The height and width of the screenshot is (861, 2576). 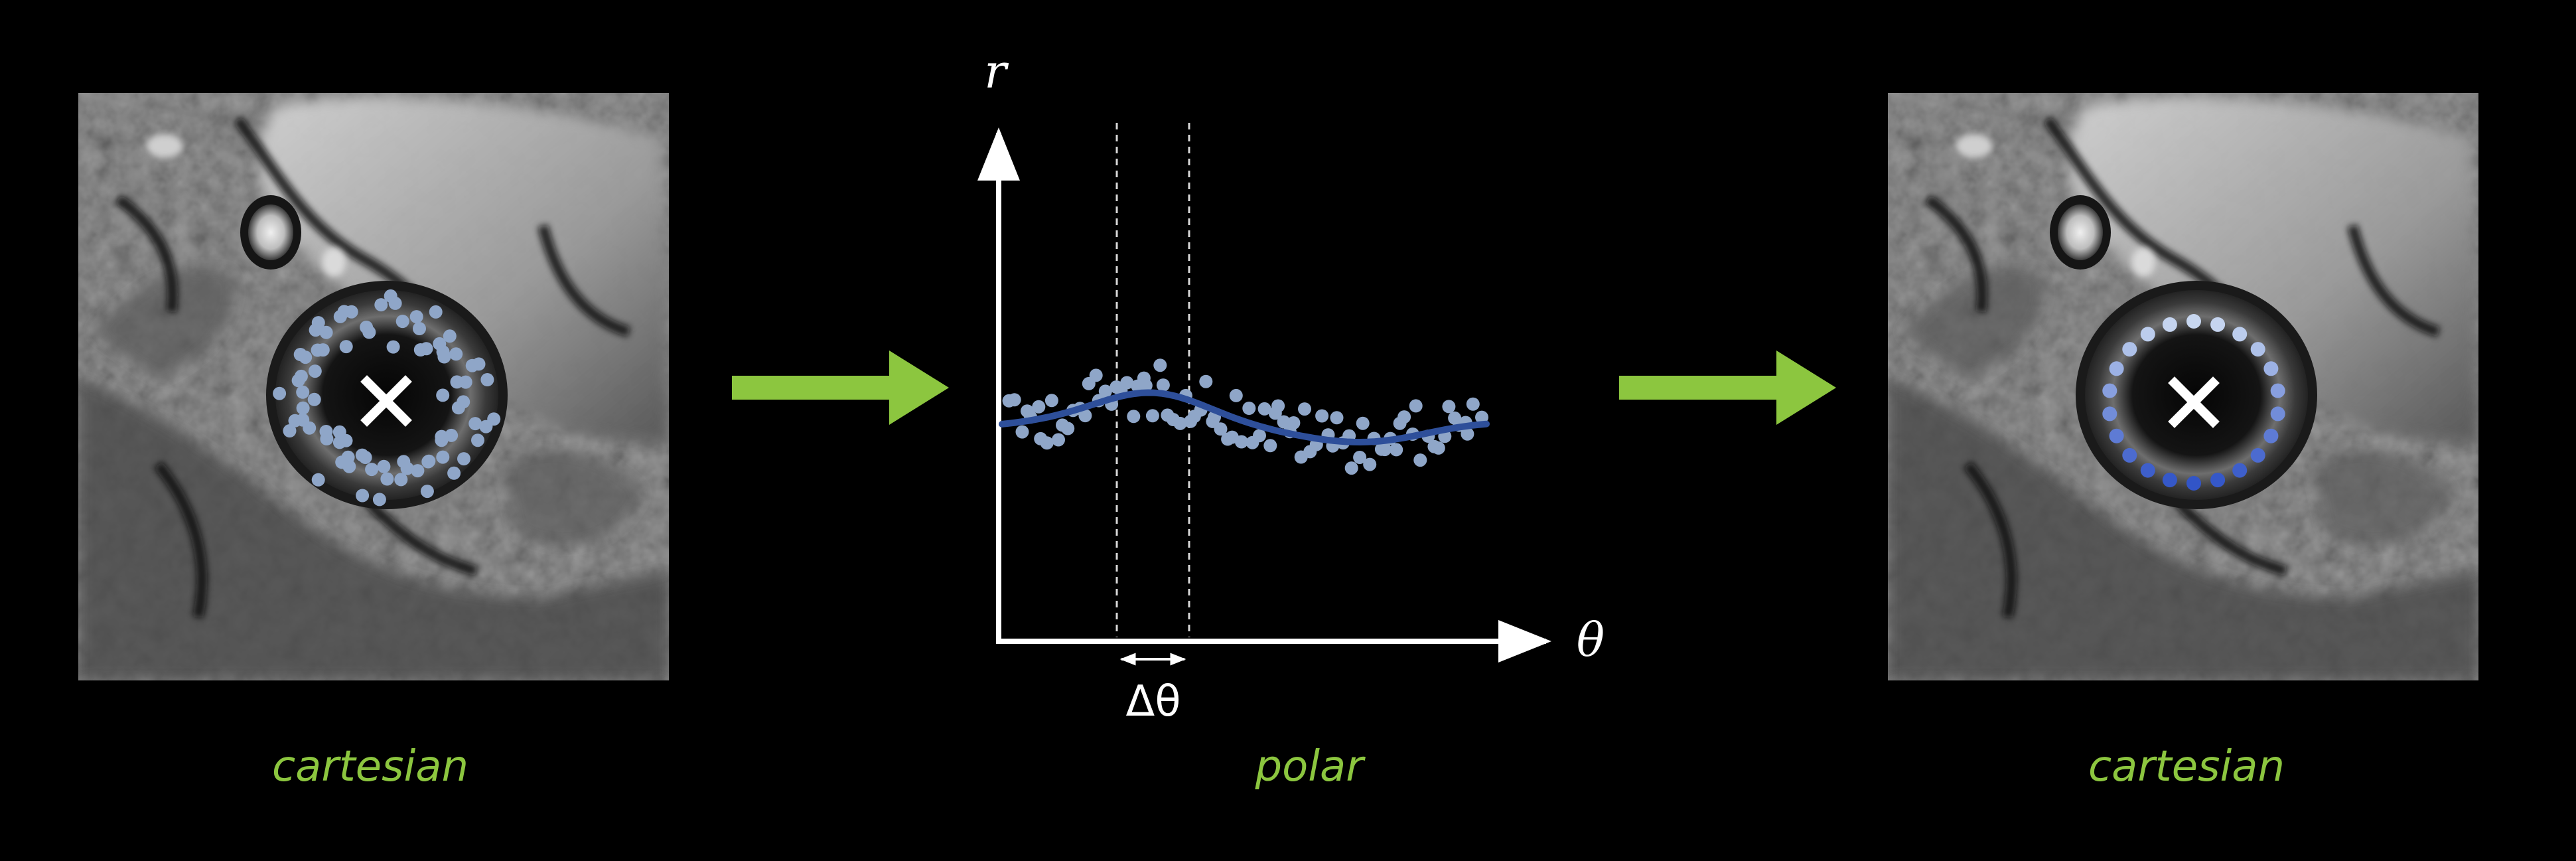 What do you see at coordinates (997, 71) in the screenshot?
I see `r-axis-label: r` at bounding box center [997, 71].